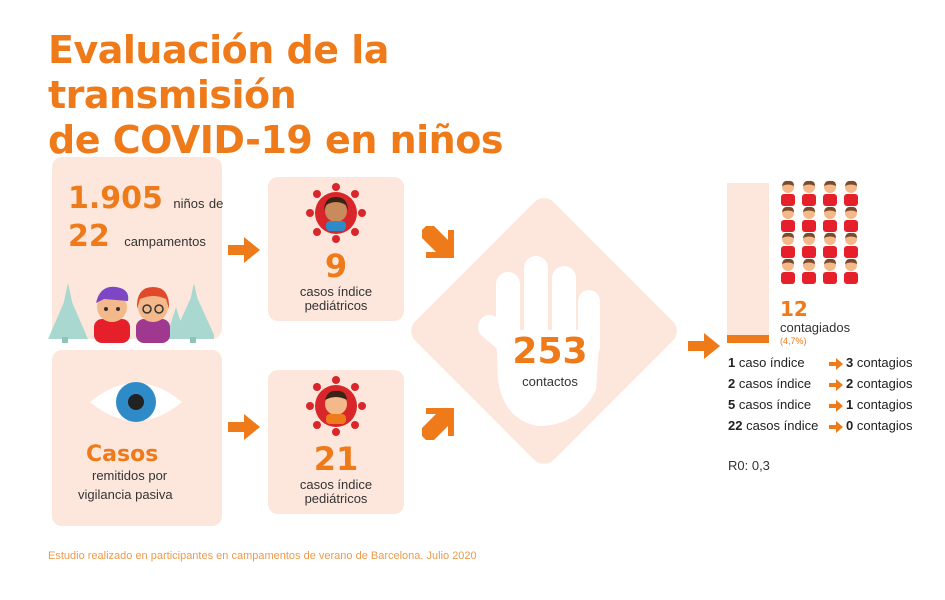 The height and width of the screenshot is (600, 945). I want to click on camps-panel: 1.905 niños de 22 campamentos, so click(136, 250).